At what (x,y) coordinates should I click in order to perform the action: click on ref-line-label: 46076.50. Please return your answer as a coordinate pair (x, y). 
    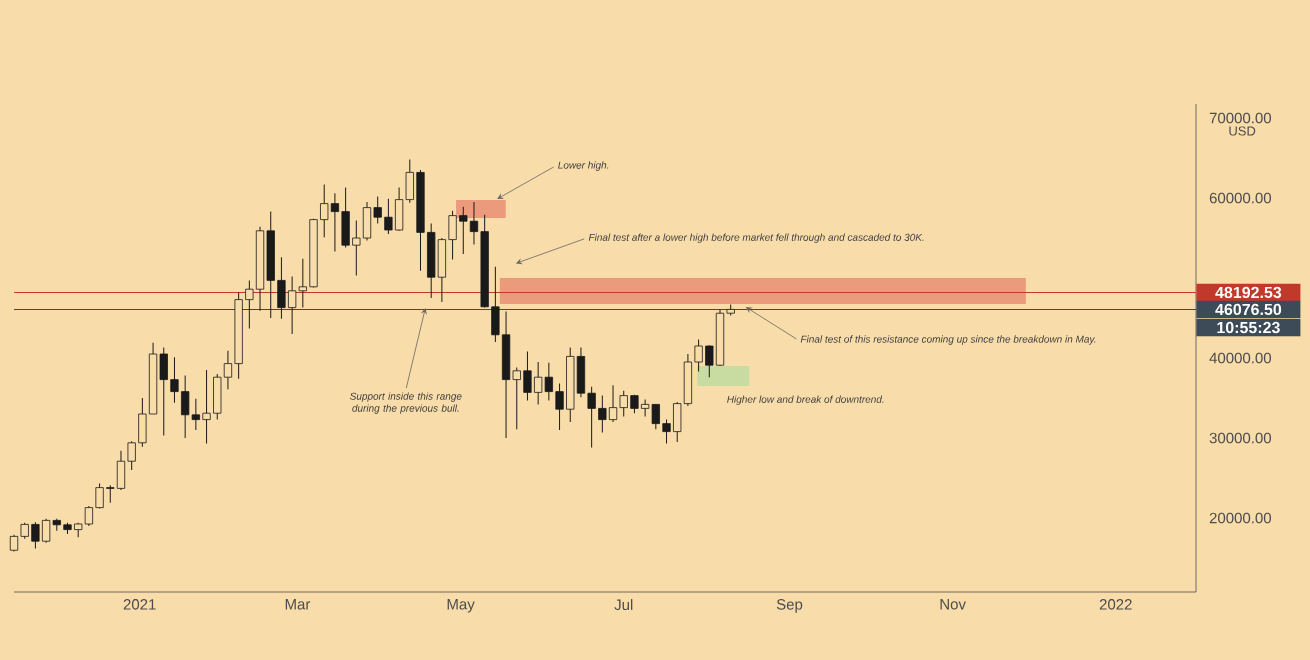
    Looking at the image, I should click on (1248, 309).